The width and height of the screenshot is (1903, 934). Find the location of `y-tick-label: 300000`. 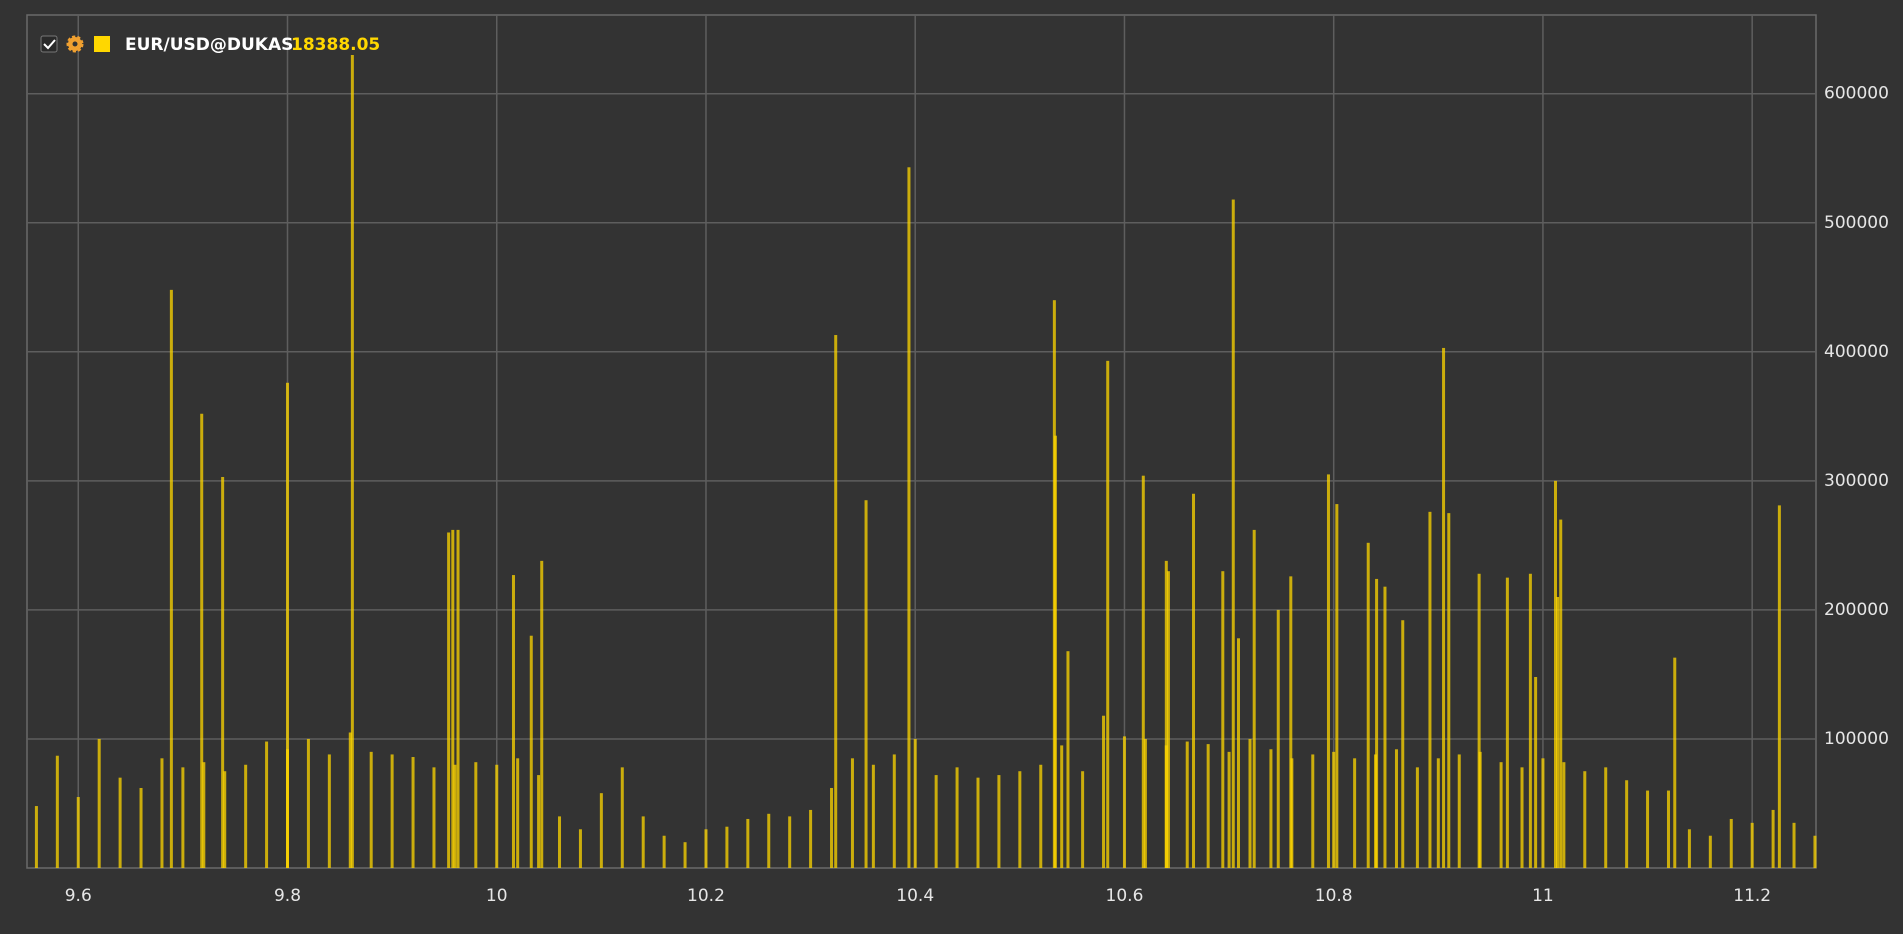

y-tick-label: 300000 is located at coordinates (1856, 481).